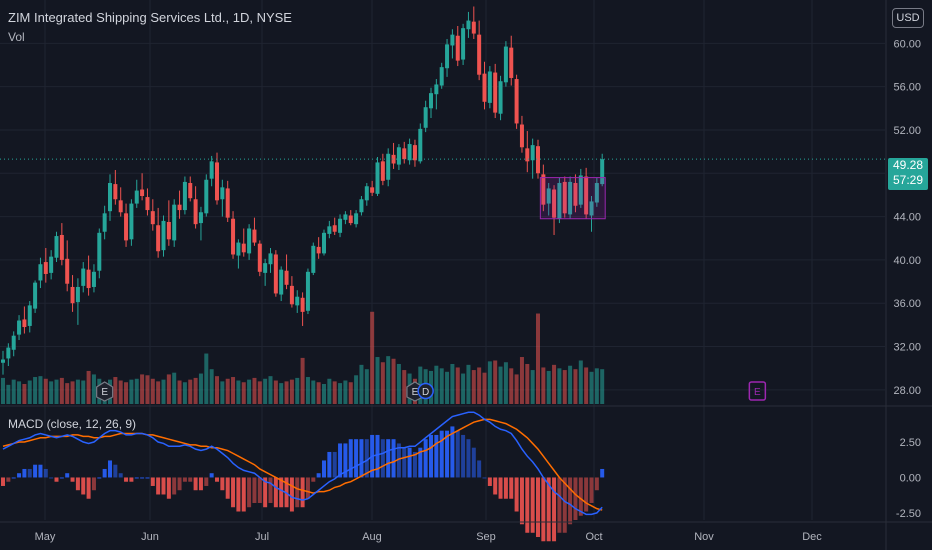 This screenshot has width=932, height=550. I want to click on volume-legend: Vol, so click(16, 37).